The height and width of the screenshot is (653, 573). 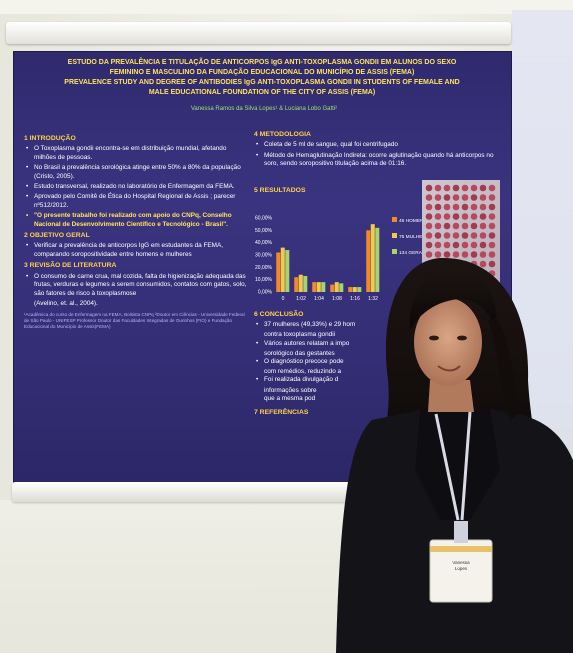 I want to click on conclusao-item: que a mesma pod, so click(x=290, y=398).